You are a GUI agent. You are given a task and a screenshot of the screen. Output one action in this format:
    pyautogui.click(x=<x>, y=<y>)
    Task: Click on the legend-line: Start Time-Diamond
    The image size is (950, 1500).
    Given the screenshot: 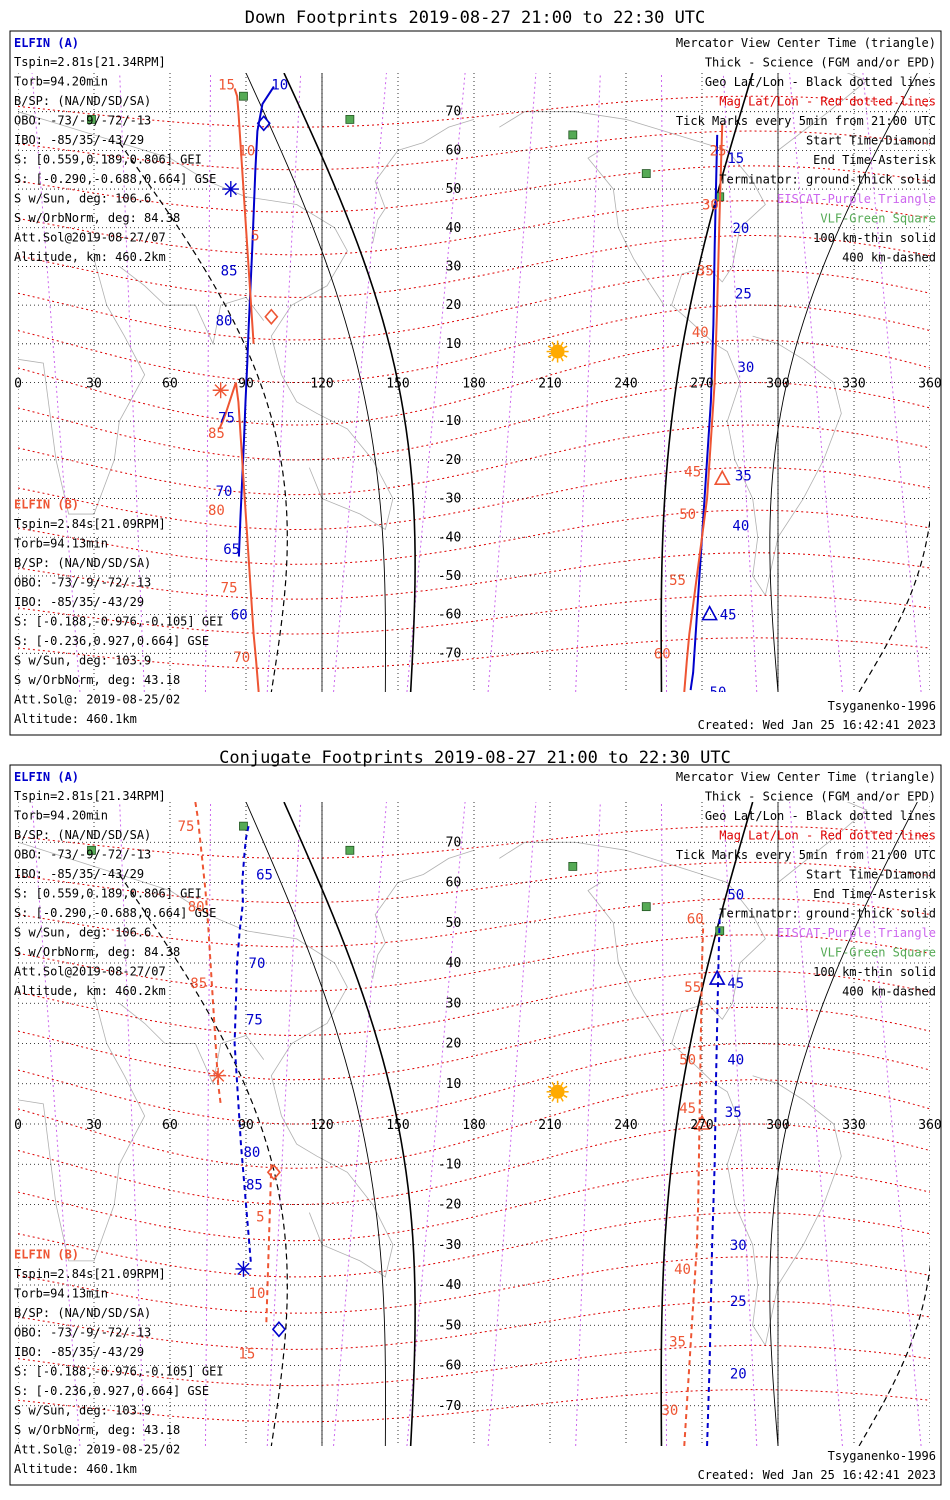 What is the action you would take?
    pyautogui.click(x=871, y=141)
    